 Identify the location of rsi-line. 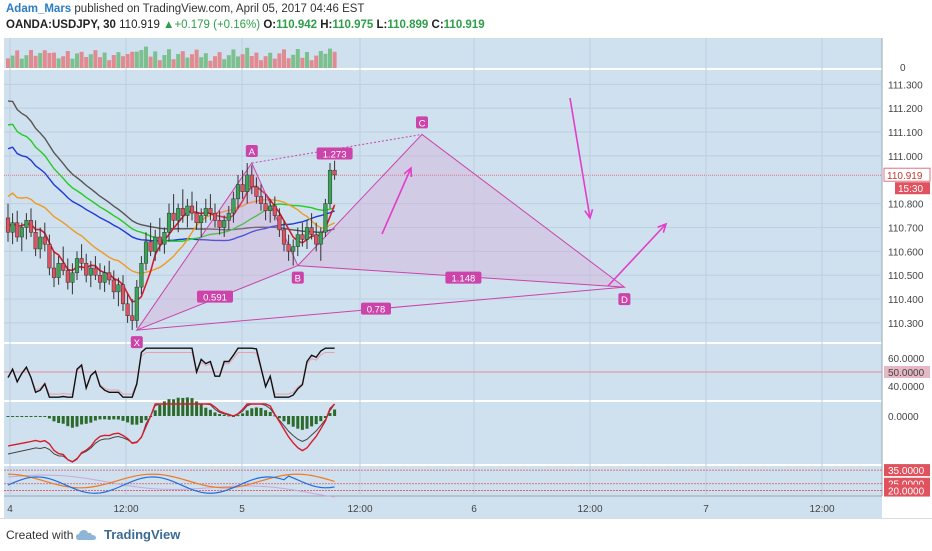
(171, 372).